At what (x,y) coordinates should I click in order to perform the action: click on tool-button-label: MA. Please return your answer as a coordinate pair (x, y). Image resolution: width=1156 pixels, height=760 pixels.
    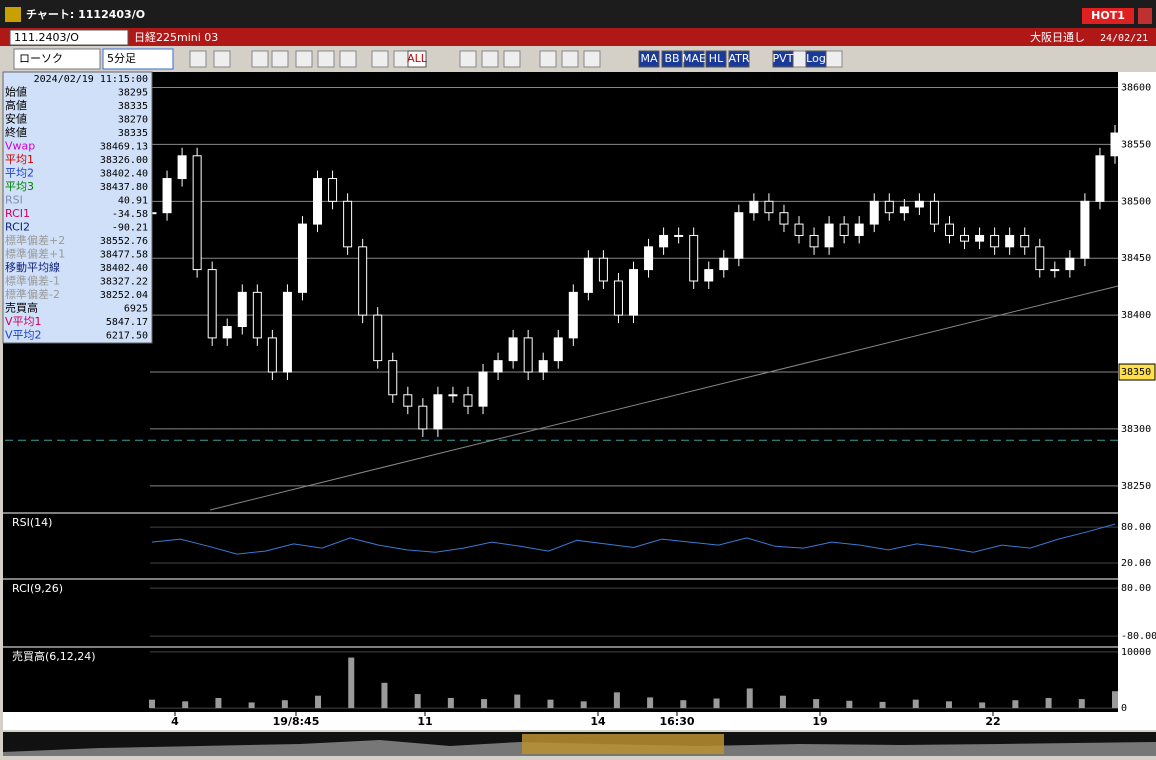
    Looking at the image, I should click on (648, 58).